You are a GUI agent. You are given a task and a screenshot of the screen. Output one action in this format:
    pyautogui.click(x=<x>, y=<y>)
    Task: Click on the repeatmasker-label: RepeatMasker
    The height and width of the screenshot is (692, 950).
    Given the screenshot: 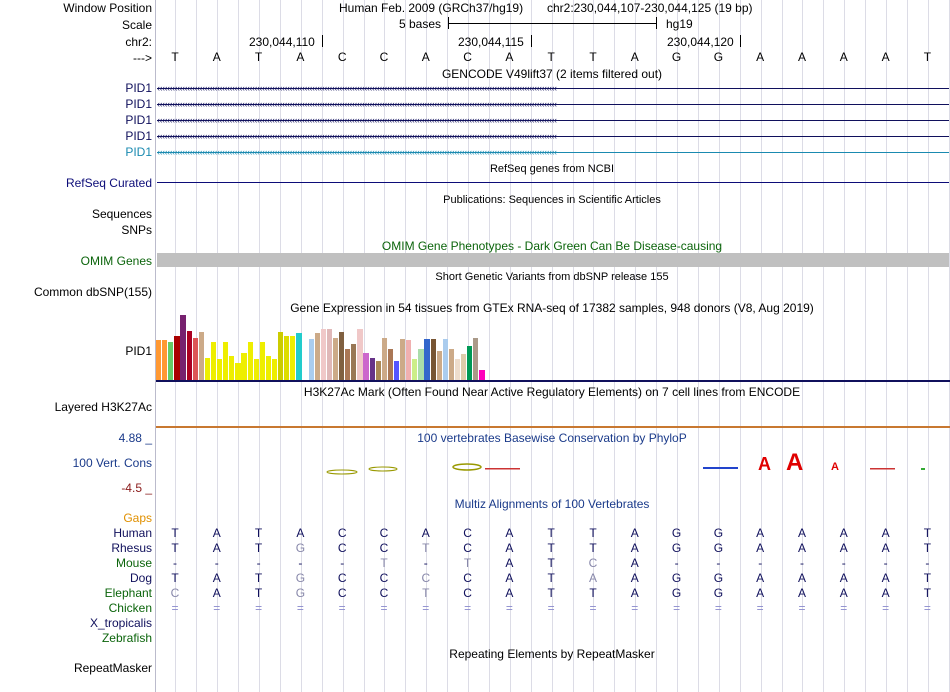 What is the action you would take?
    pyautogui.click(x=112, y=668)
    